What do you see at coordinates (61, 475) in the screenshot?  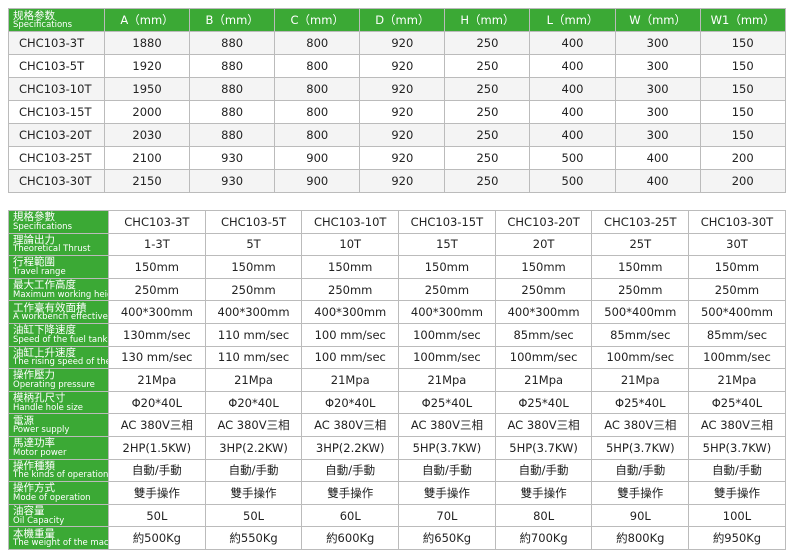 I see `label-en: The kinds of operations` at bounding box center [61, 475].